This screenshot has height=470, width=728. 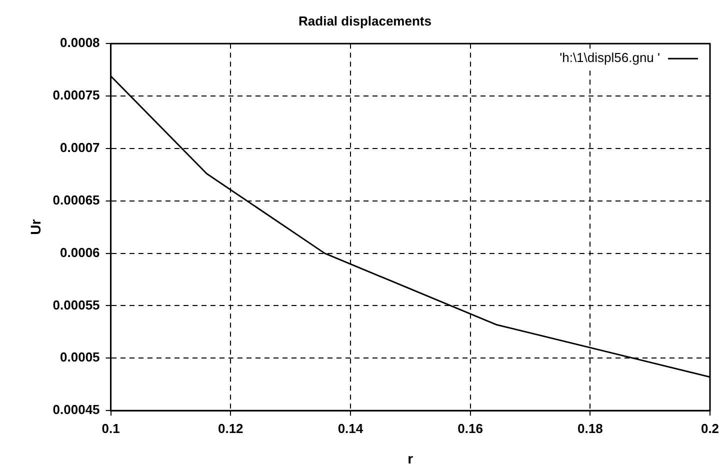 What do you see at coordinates (76, 95) in the screenshot?
I see `y-tick-label: 0.00075` at bounding box center [76, 95].